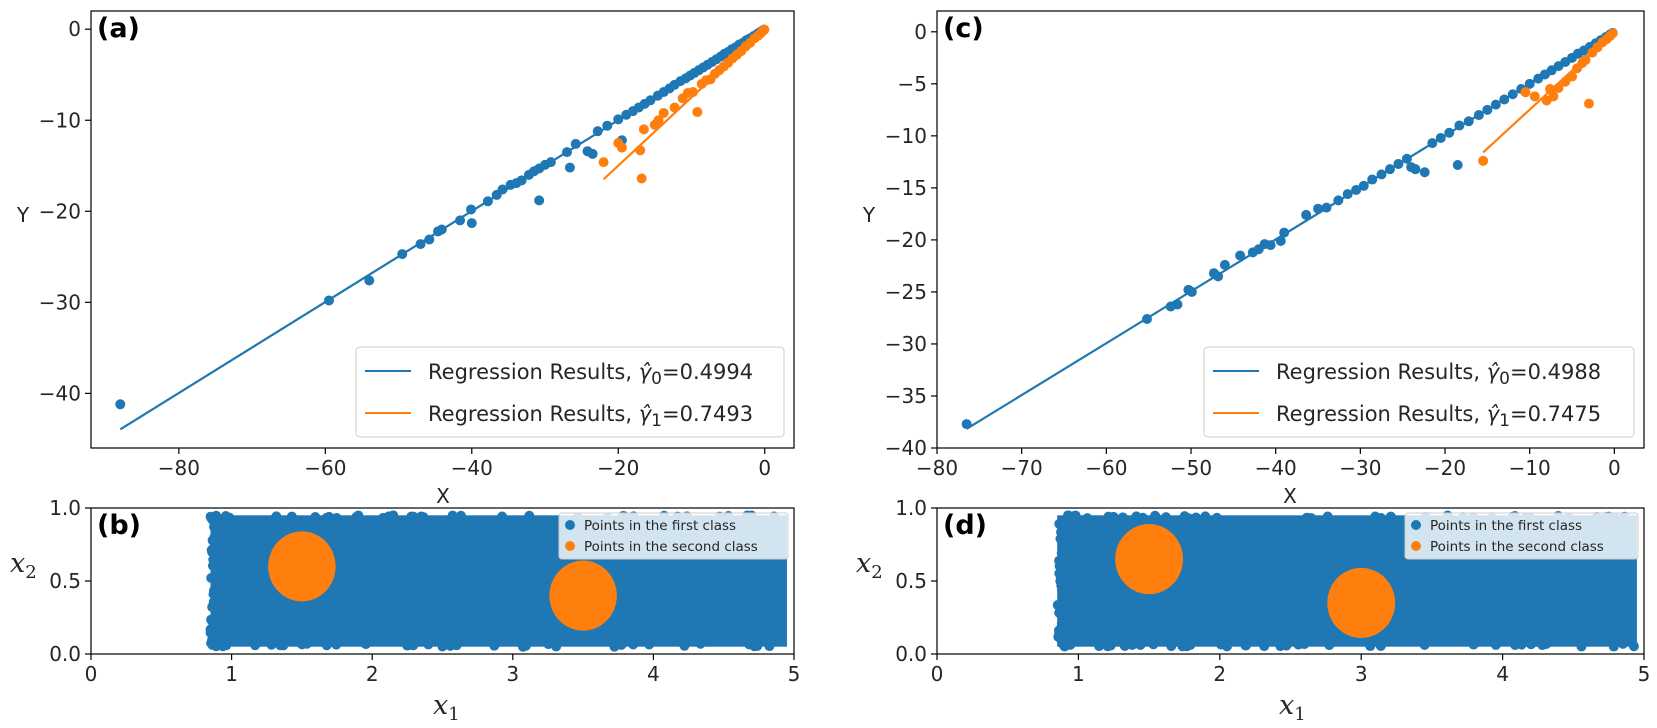 The width and height of the screenshot is (1657, 728). What do you see at coordinates (1219, 674) in the screenshot?
I see `panel-d-xtick-label: 2` at bounding box center [1219, 674].